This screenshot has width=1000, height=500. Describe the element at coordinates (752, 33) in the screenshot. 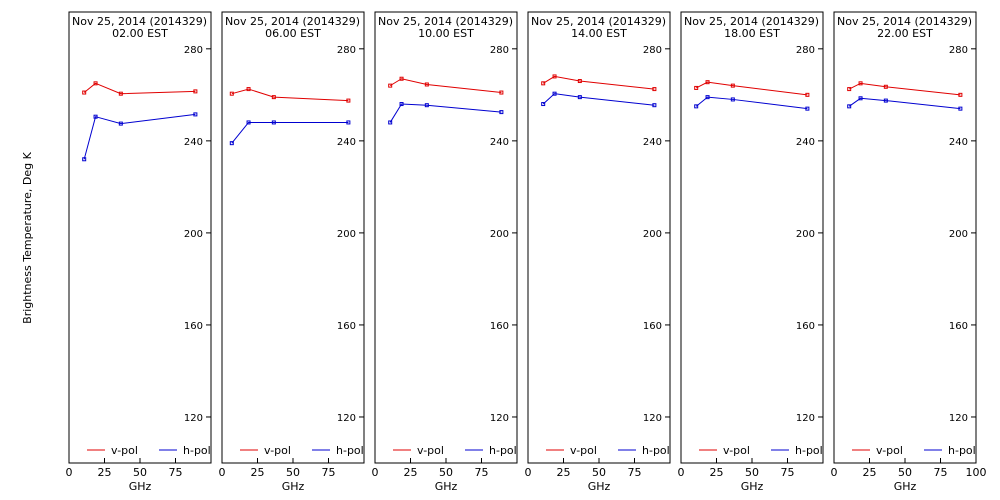

I see `panel-time: 18.00 EST` at that location.